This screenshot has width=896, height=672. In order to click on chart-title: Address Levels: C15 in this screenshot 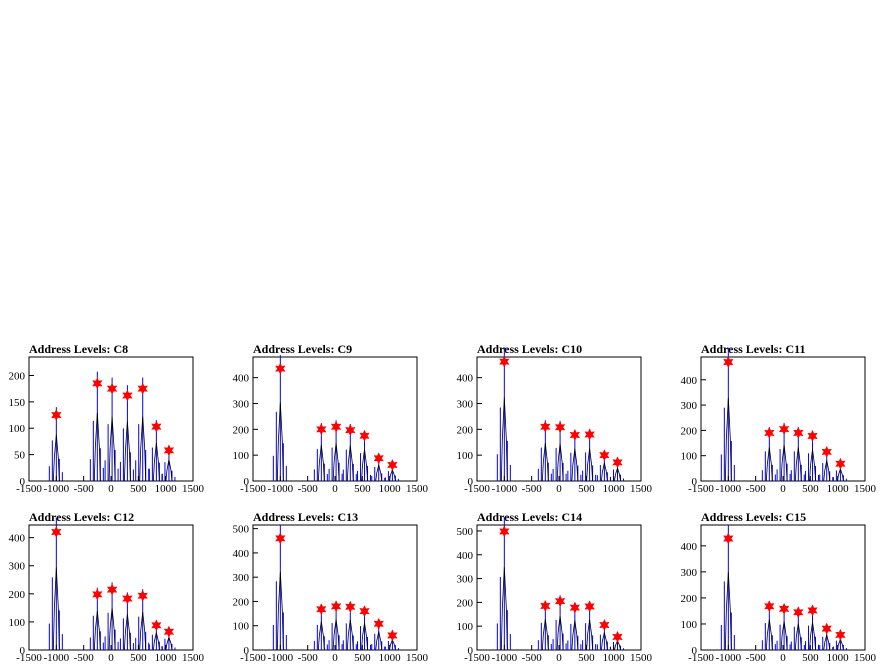, I will do `click(753, 517)`.